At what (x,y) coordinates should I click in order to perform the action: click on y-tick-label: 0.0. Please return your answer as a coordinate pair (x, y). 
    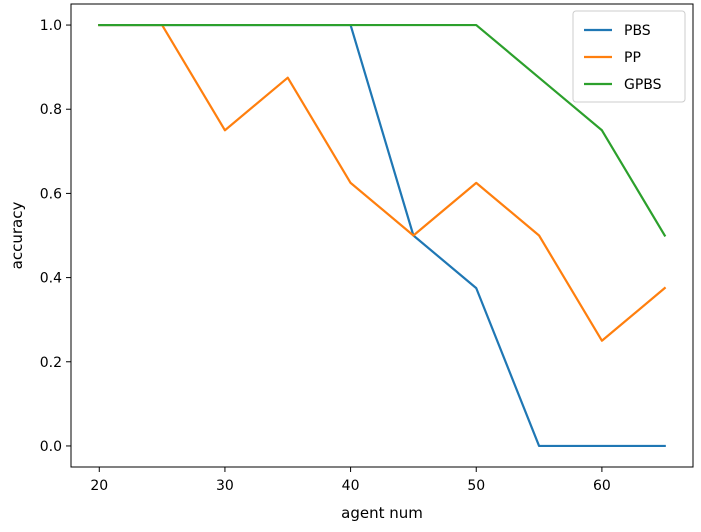
    Looking at the image, I should click on (51, 447).